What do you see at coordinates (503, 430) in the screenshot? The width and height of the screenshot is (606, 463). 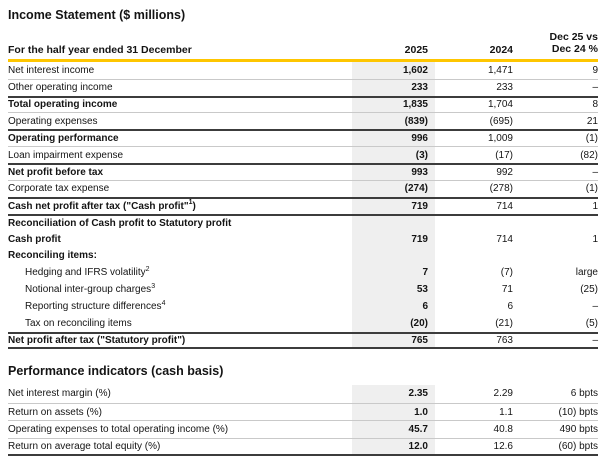 I see `cell-2024: 40.8` at bounding box center [503, 430].